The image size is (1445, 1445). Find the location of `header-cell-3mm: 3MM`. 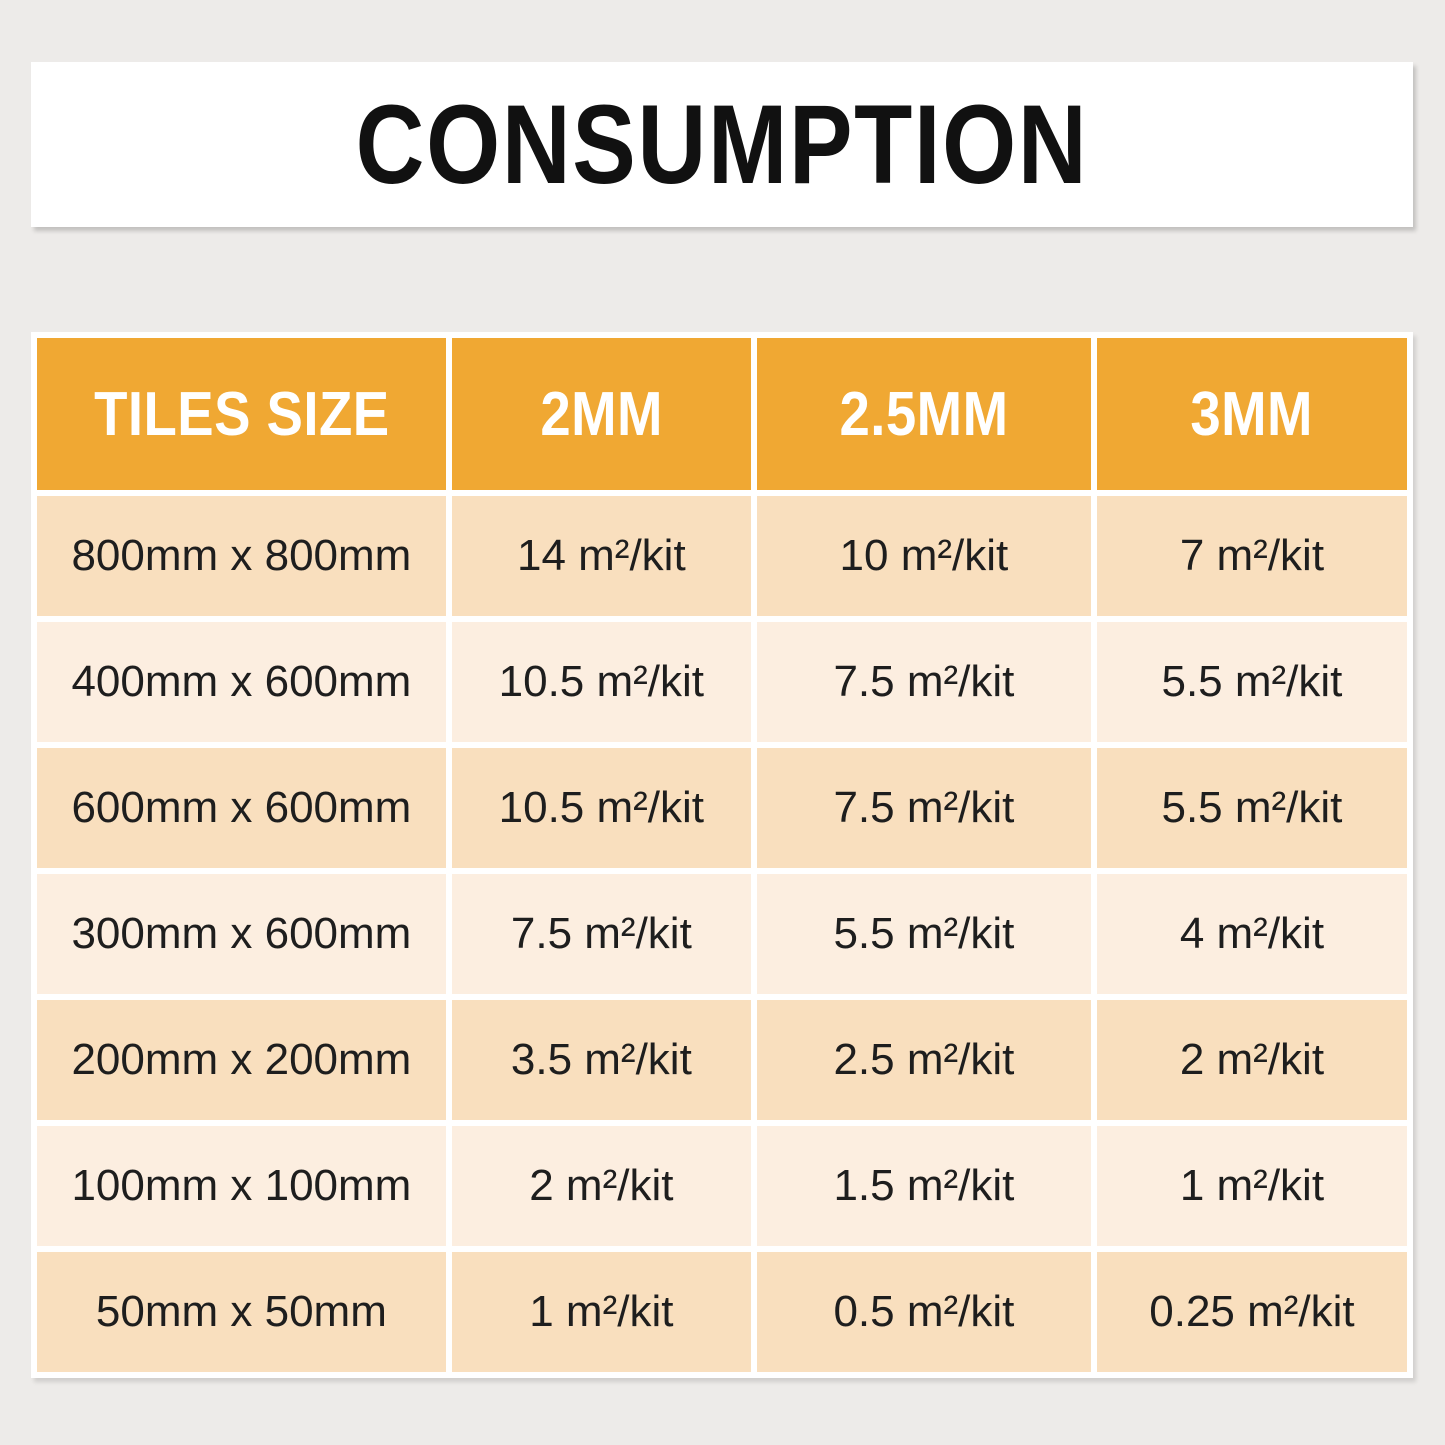

header-cell-3mm: 3MM is located at coordinates (1251, 414).